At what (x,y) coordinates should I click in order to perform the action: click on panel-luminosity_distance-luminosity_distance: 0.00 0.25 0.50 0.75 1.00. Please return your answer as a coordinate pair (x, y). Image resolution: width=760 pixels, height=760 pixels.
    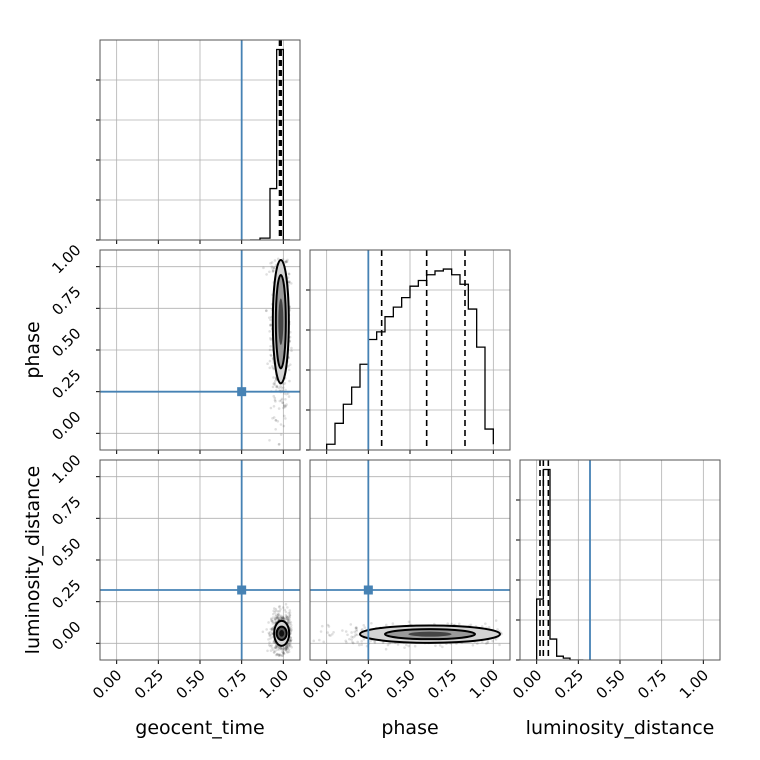
    Looking at the image, I should click on (615, 580).